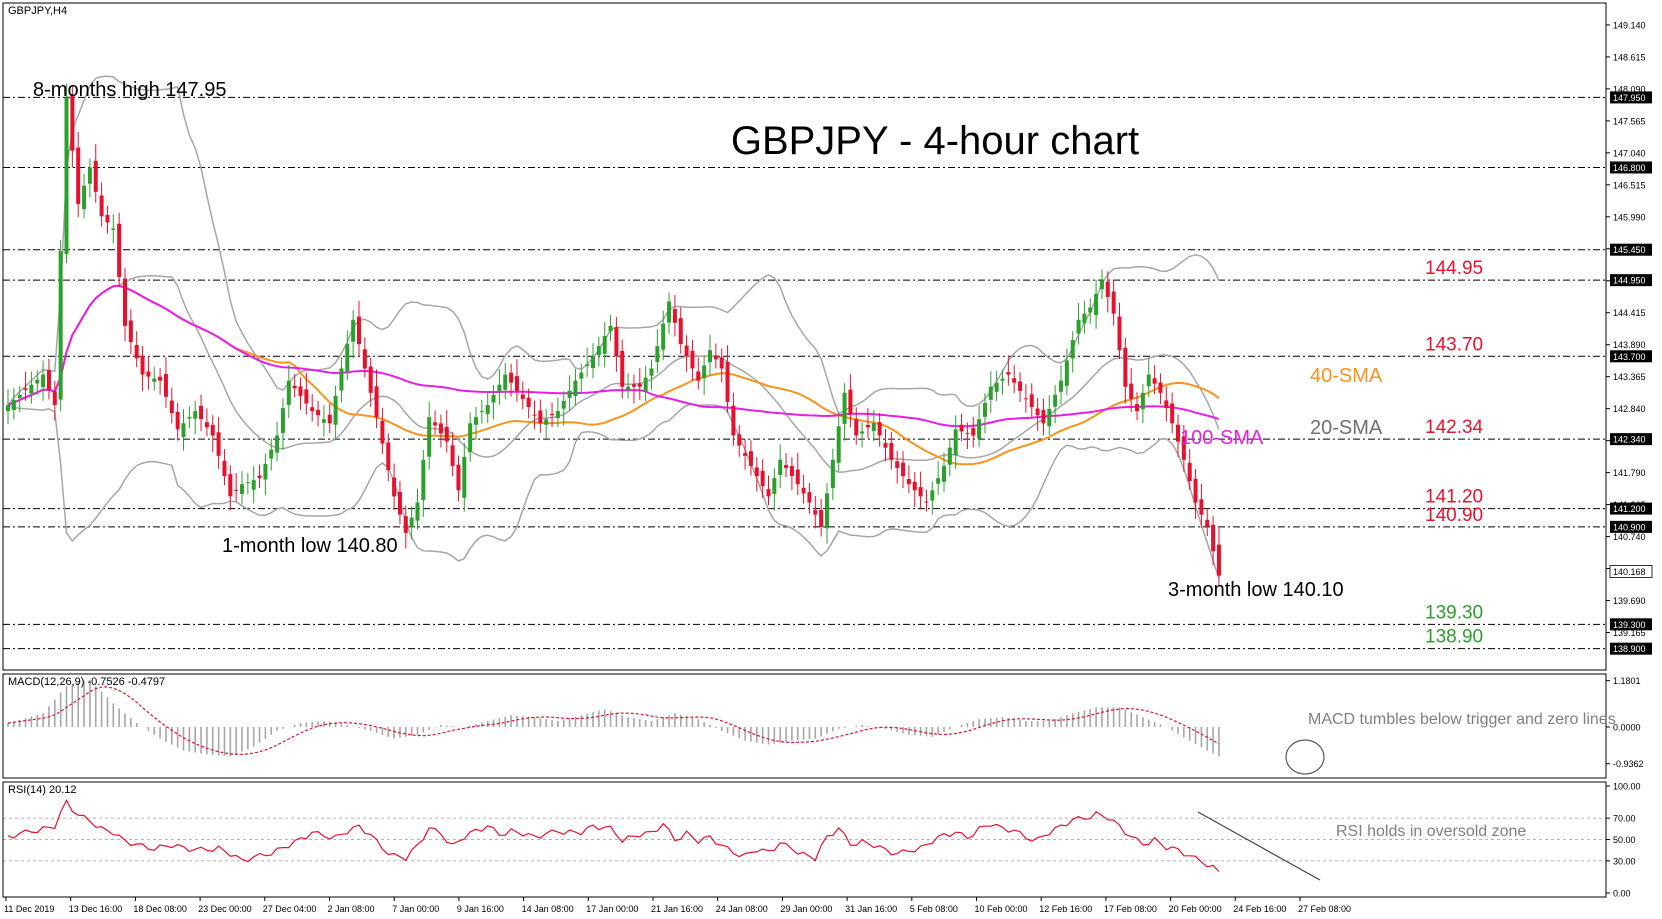 The height and width of the screenshot is (919, 1662). What do you see at coordinates (1624, 819) in the screenshot?
I see `rsi-axis-label: 70.00` at bounding box center [1624, 819].